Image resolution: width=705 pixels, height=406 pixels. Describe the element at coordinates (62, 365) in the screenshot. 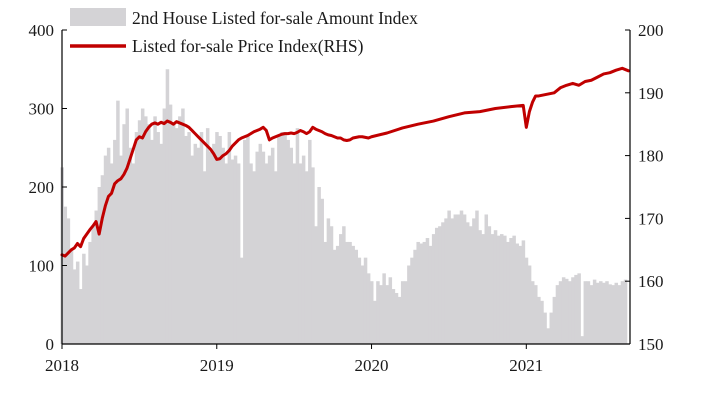

I see `x-tick-label: 2018` at that location.